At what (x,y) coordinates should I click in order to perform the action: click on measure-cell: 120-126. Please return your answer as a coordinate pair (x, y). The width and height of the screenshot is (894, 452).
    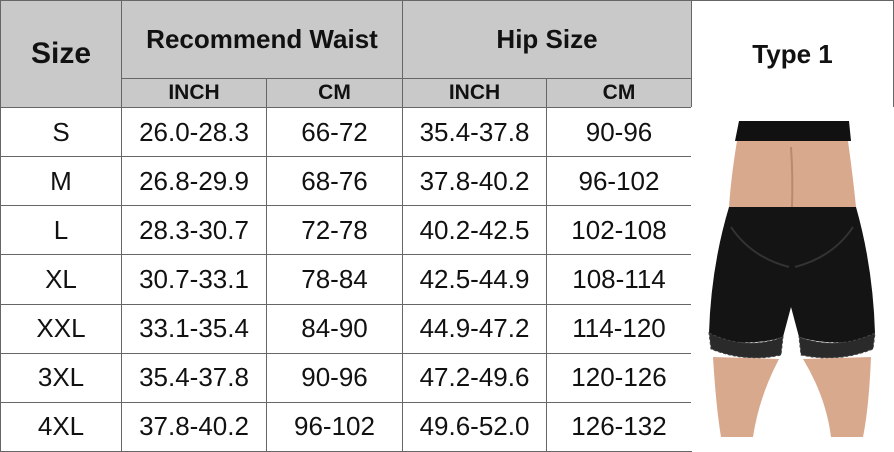
    Looking at the image, I should click on (619, 377).